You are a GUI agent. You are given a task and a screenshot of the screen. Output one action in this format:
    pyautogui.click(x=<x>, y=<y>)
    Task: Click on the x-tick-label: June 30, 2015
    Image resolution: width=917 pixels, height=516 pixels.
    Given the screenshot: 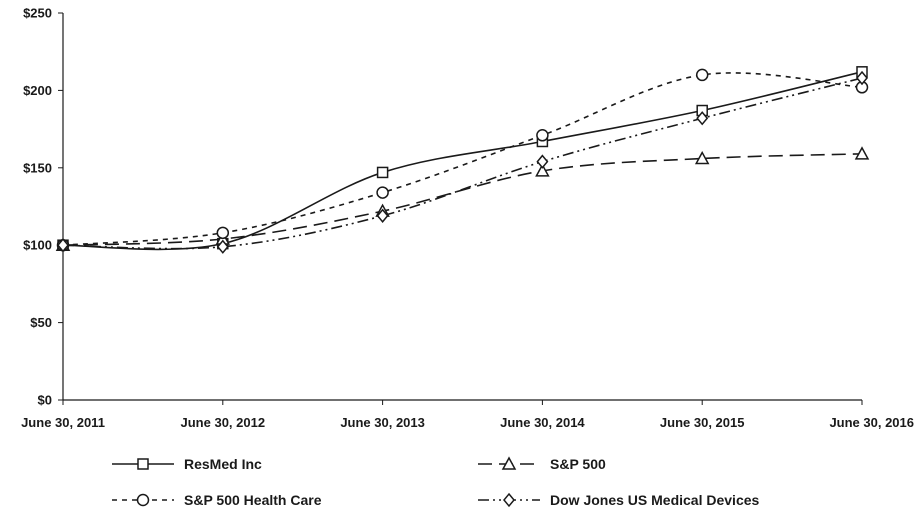 What is the action you would take?
    pyautogui.click(x=702, y=422)
    